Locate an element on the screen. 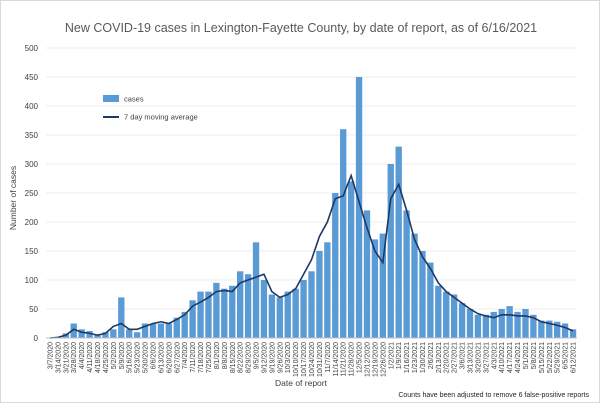 The image size is (600, 403). y-tick-label: 50 is located at coordinates (33, 309).